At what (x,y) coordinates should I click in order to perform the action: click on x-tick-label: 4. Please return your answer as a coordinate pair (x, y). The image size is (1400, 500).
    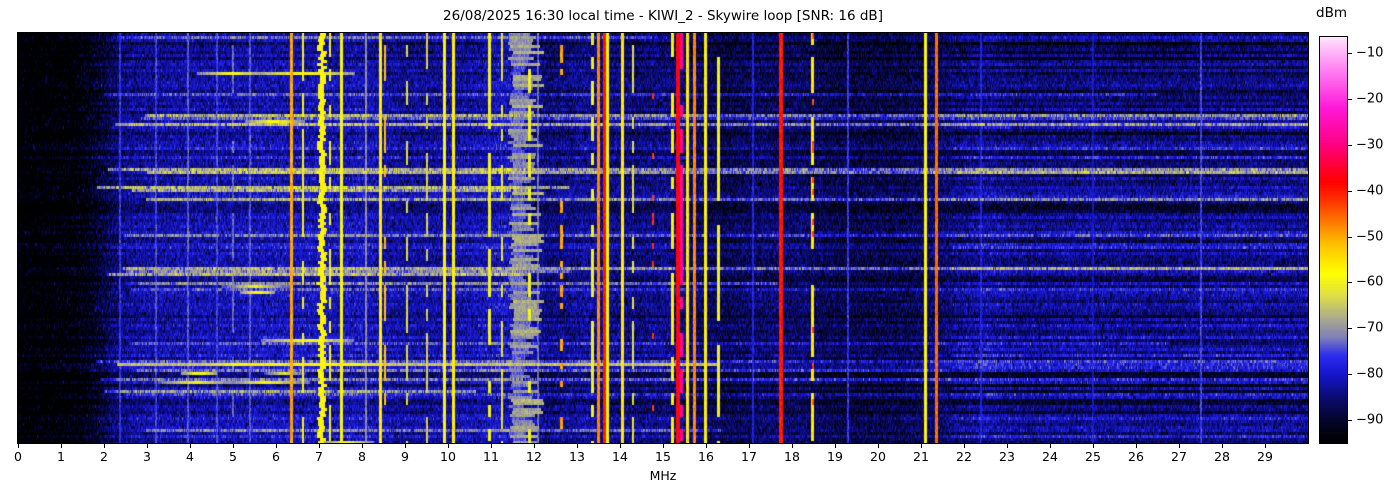
    Looking at the image, I should click on (190, 456).